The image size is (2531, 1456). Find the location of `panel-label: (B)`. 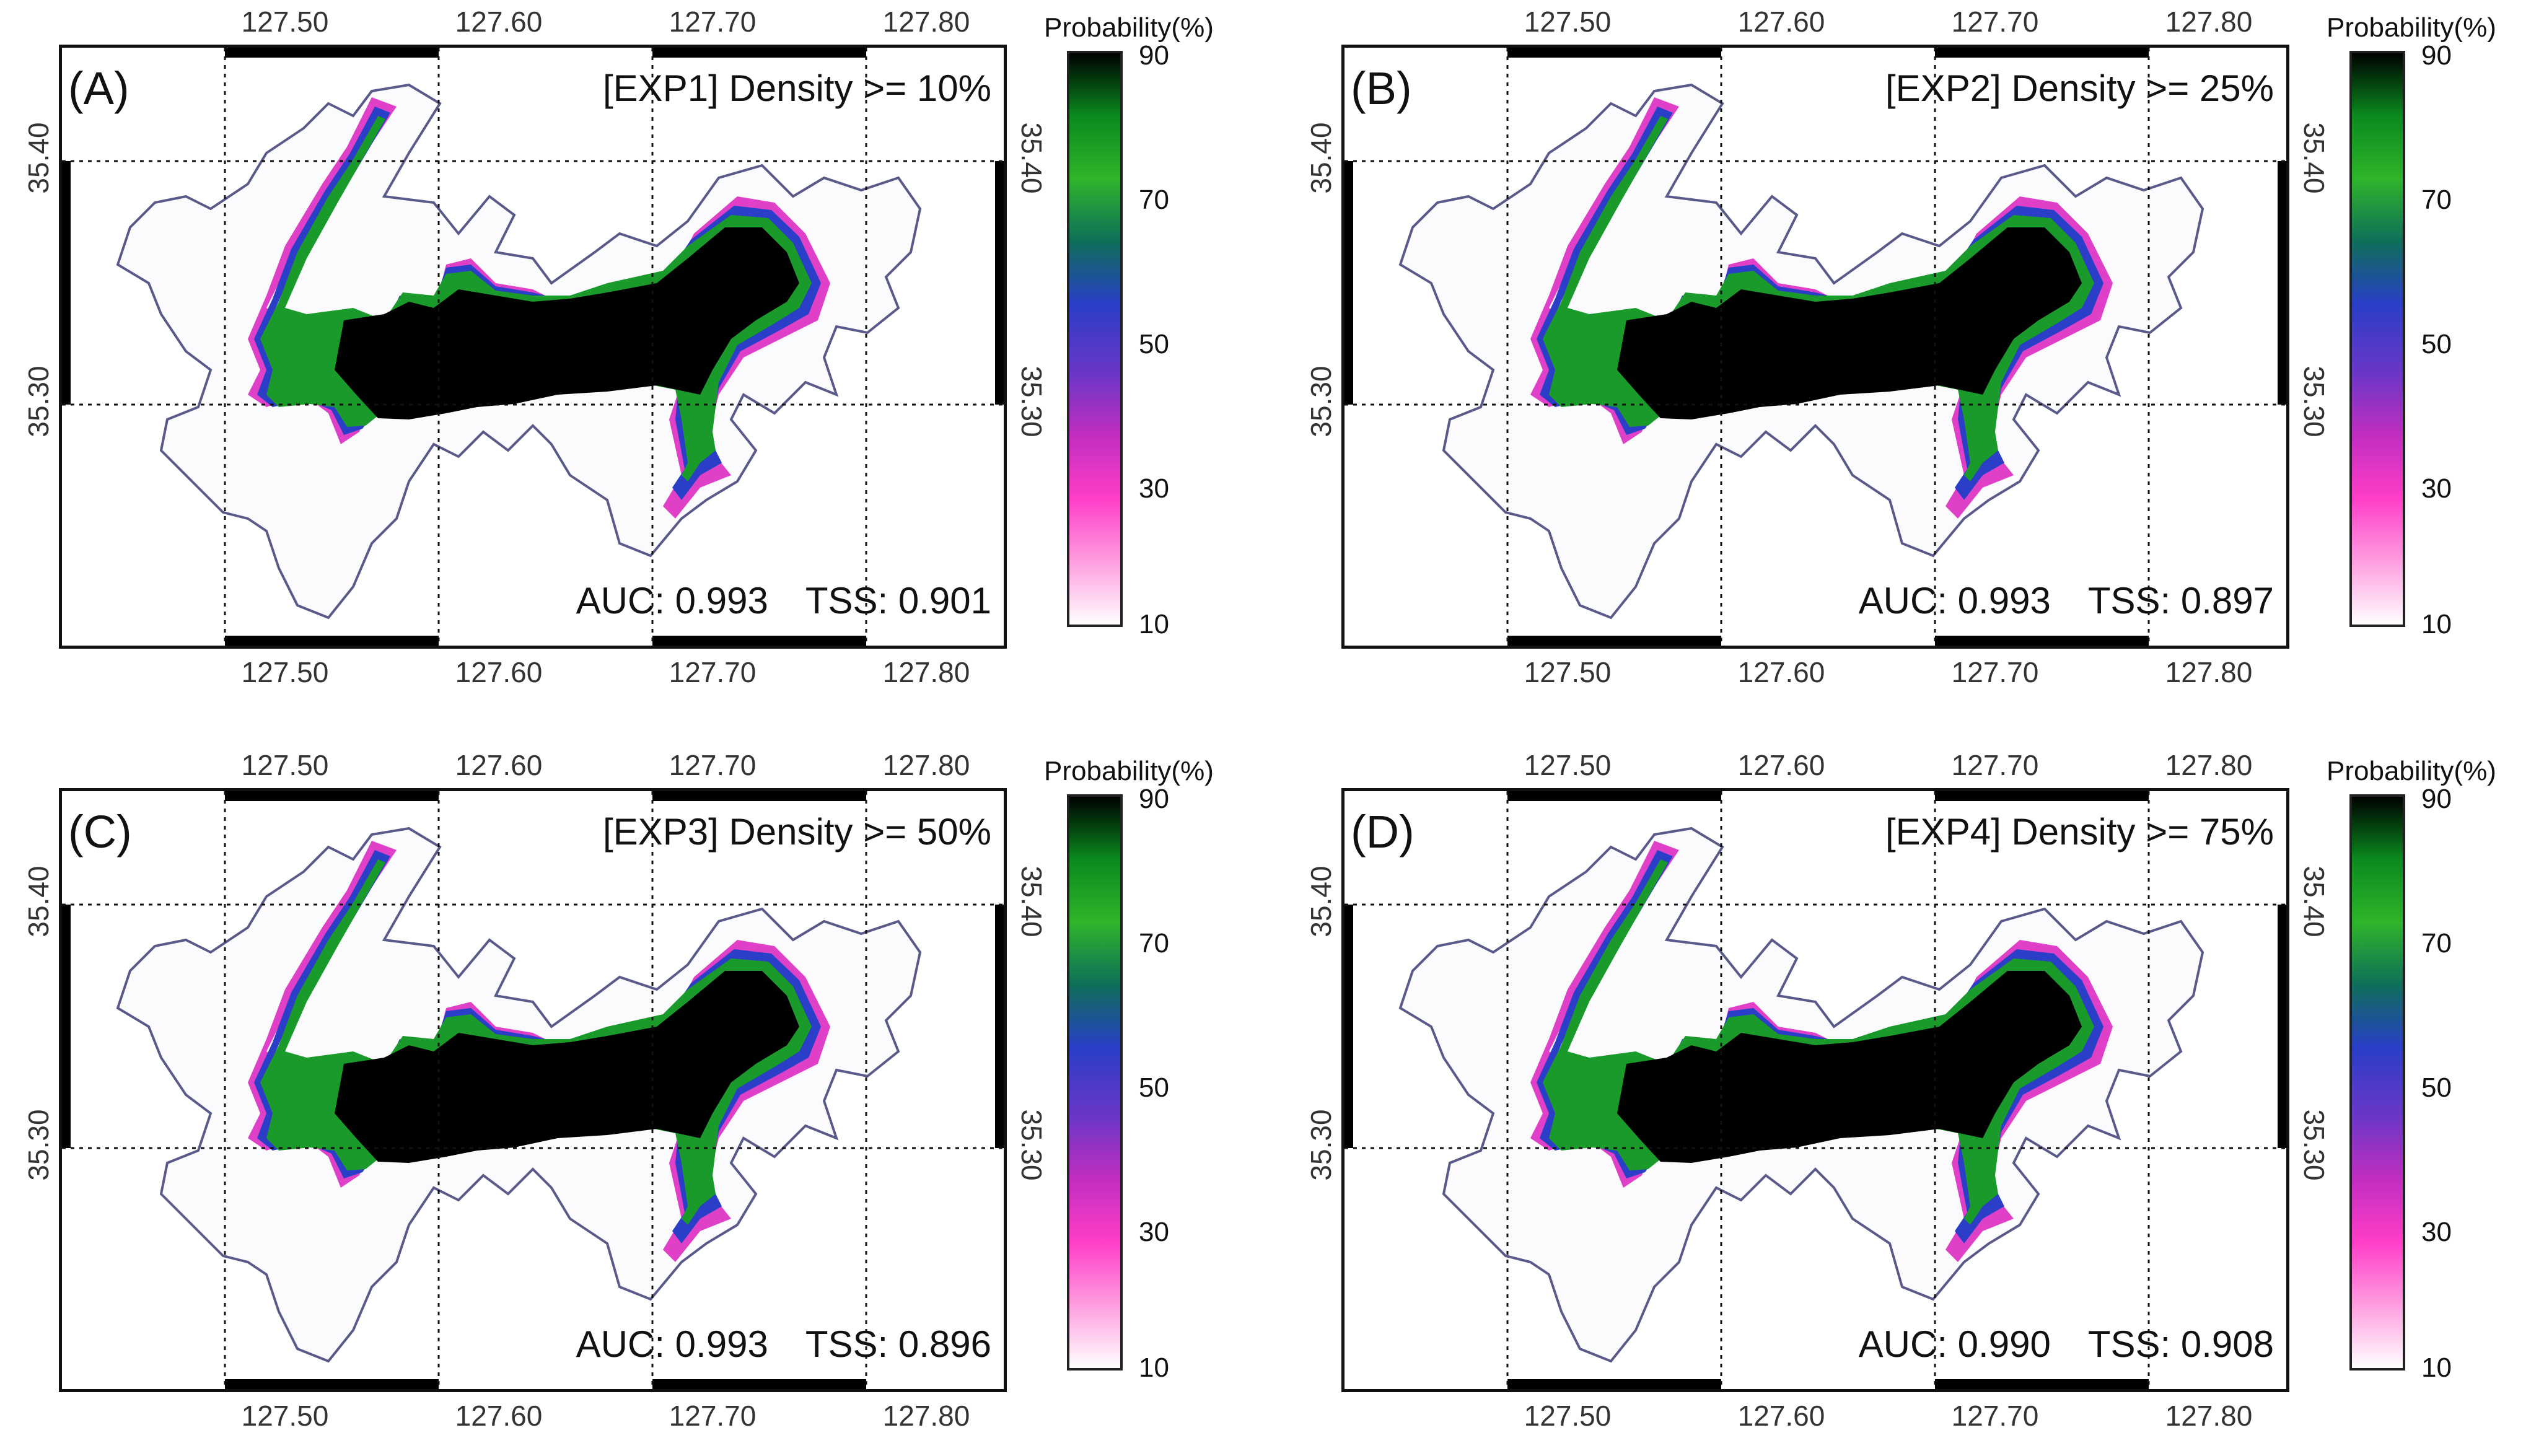

panel-label: (B) is located at coordinates (1381, 88).